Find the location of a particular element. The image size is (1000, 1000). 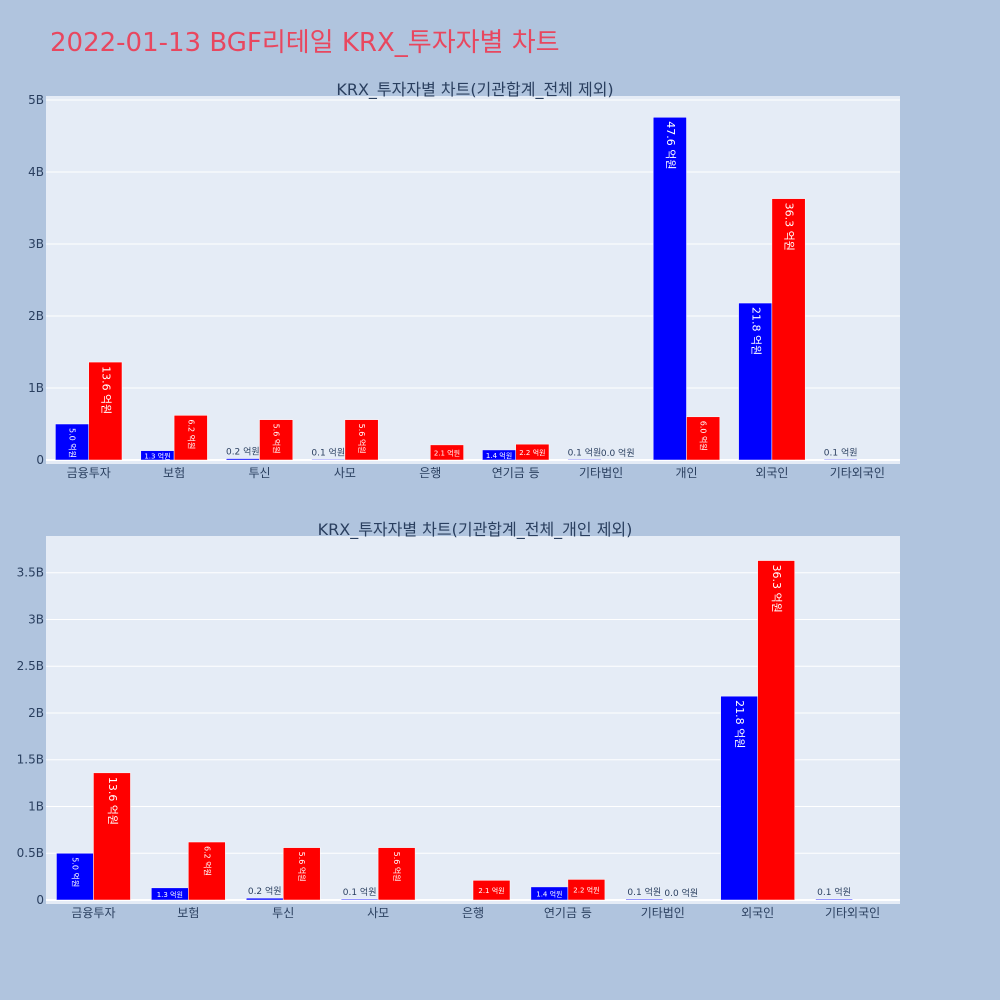

y-tick-label: 2.5B is located at coordinates (30, 666).